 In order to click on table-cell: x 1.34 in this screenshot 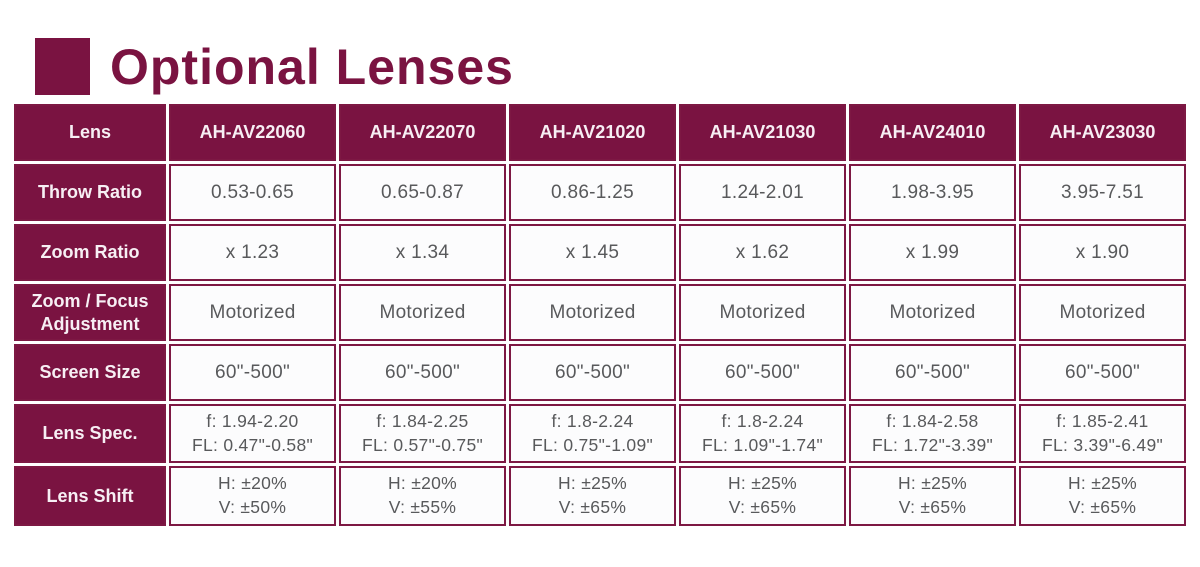, I will do `click(422, 252)`.